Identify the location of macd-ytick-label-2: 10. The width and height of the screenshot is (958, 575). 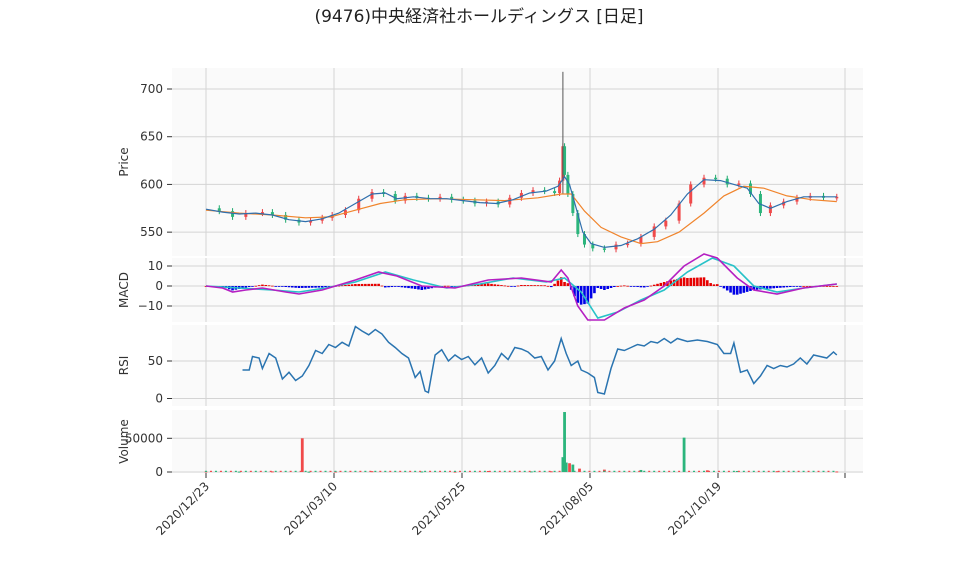
(155, 266).